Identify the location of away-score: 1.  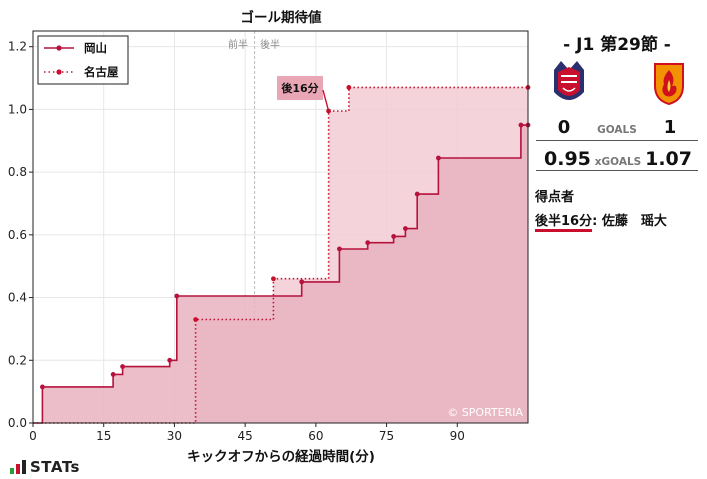
(670, 127).